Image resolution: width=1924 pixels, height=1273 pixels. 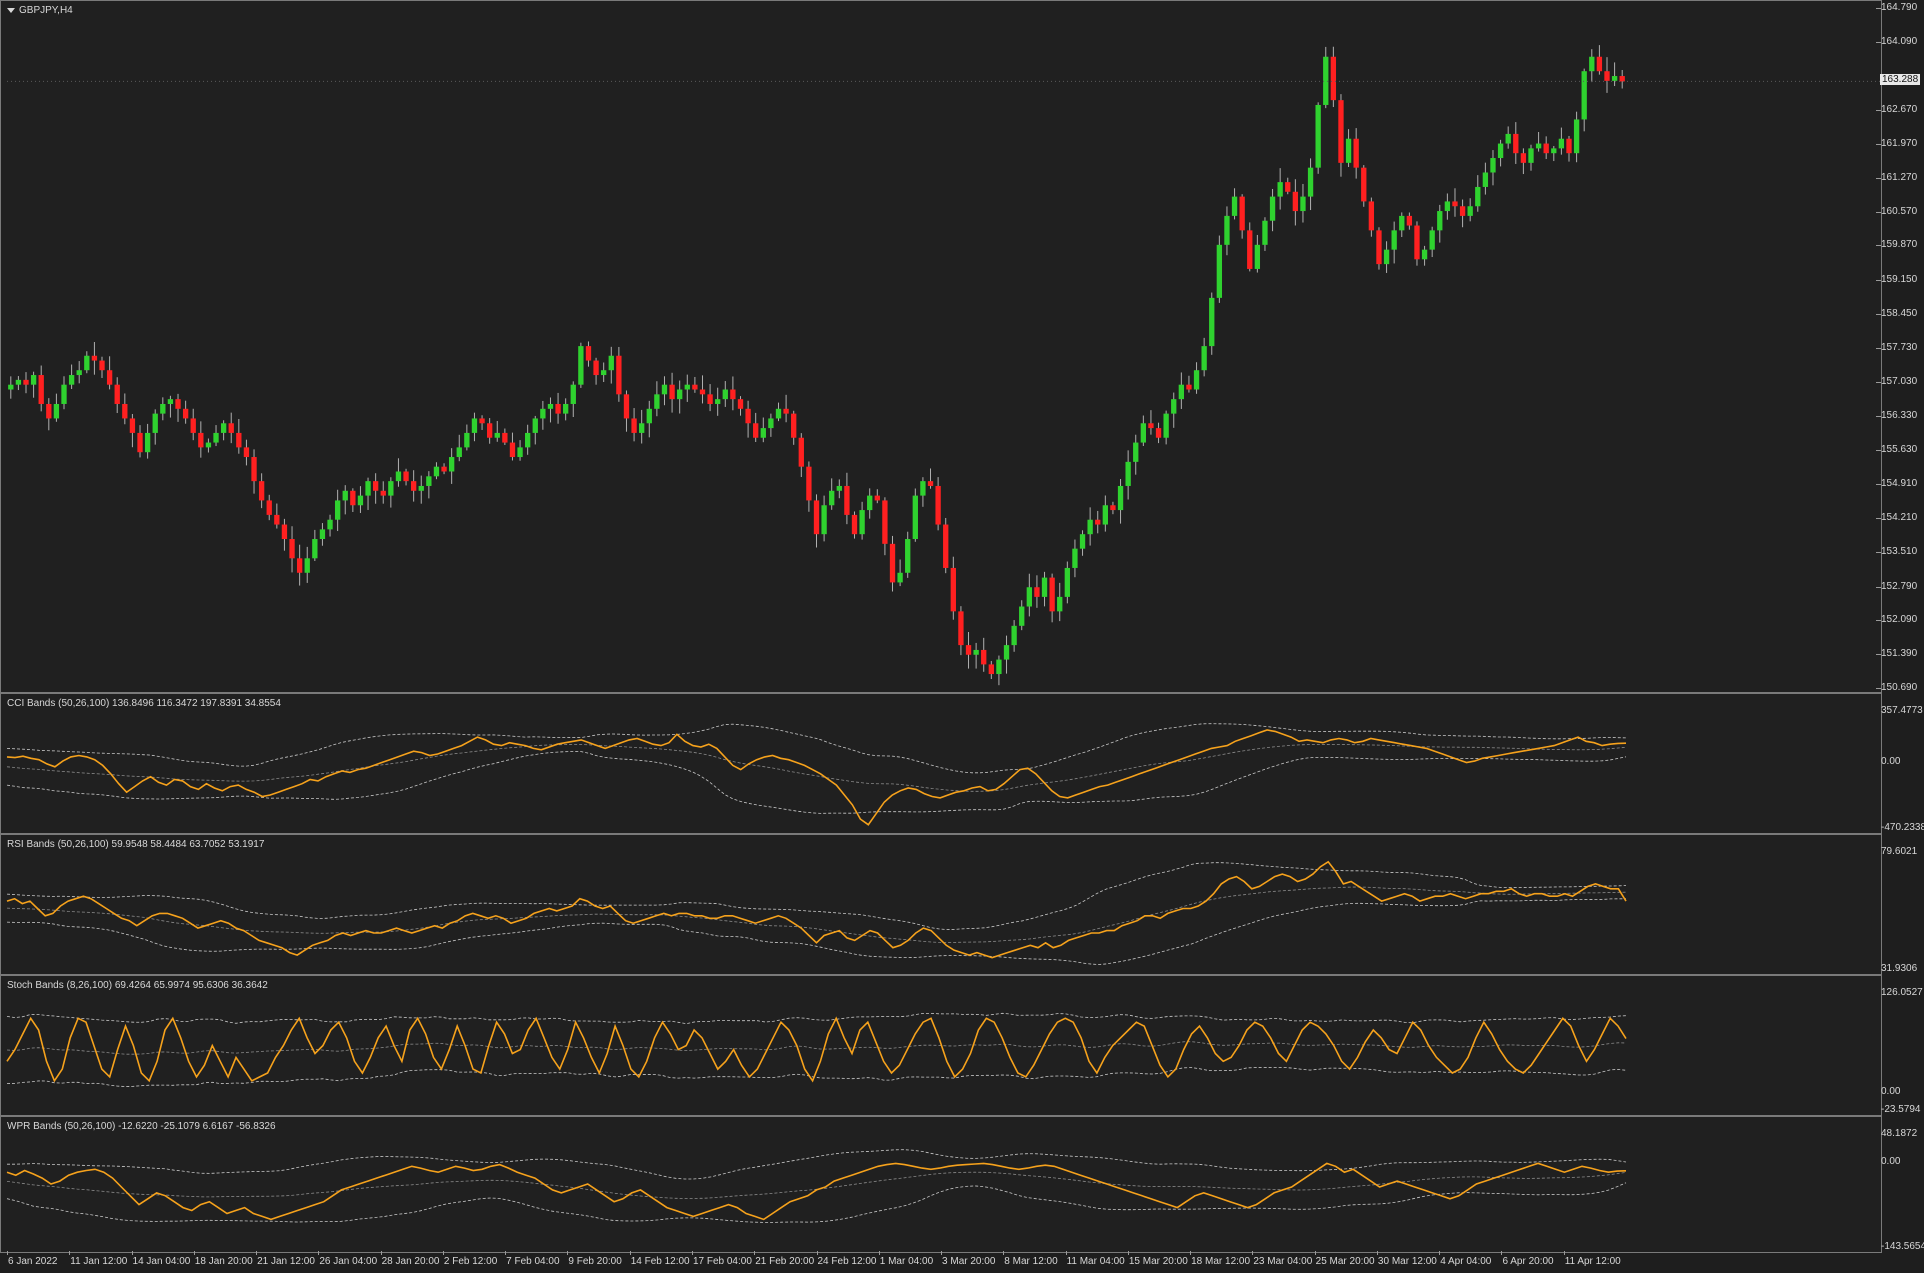 I want to click on cci-svg, so click(x=941, y=764).